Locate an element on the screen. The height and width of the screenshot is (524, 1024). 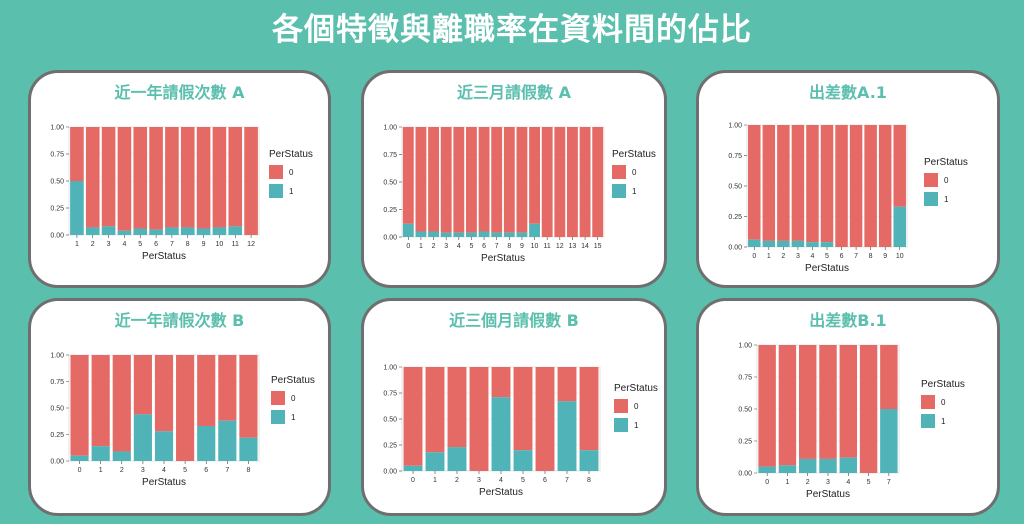
chart-title: 近一年請假次數 A is located at coordinates (179, 92).